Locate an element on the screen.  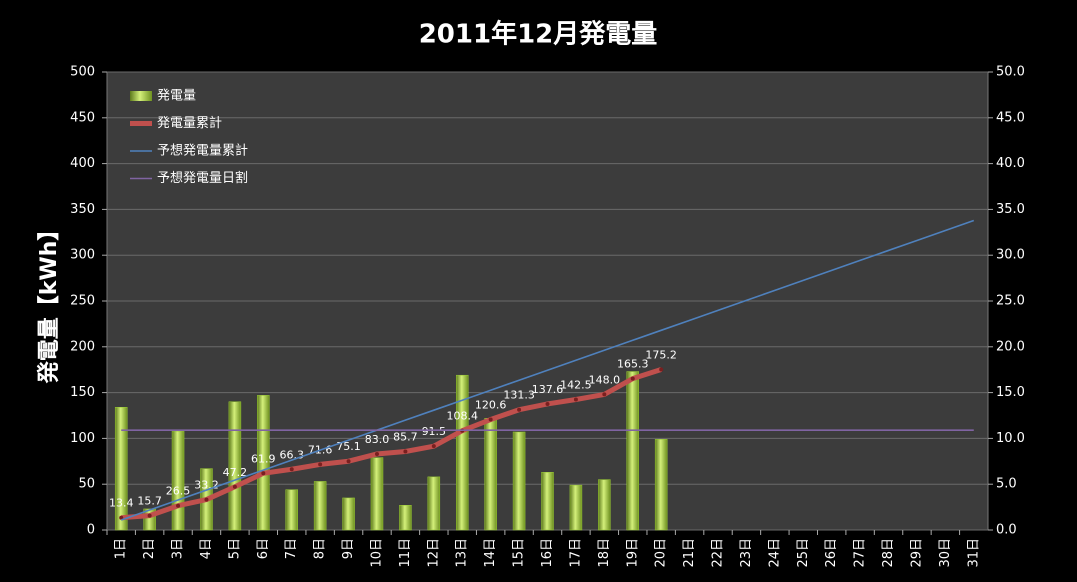
data-label: 120.6 is located at coordinates (491, 405).